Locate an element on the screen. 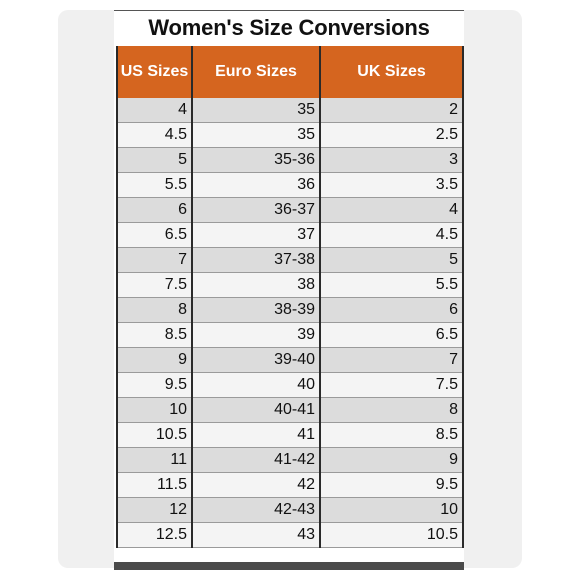  euro-size-cell: 37 is located at coordinates (256, 235).